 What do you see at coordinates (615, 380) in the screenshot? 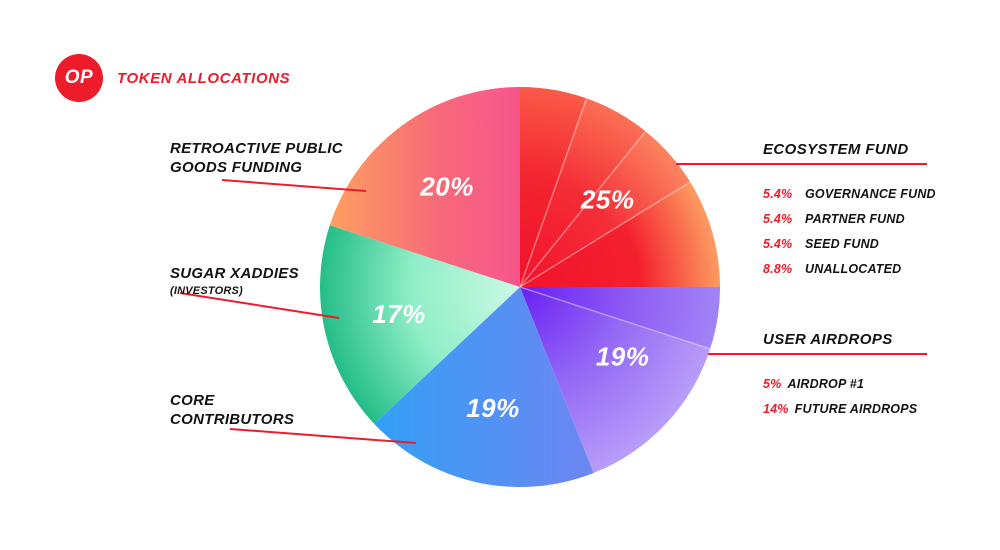
I see `pie-slice-future-airdrops` at bounding box center [615, 380].